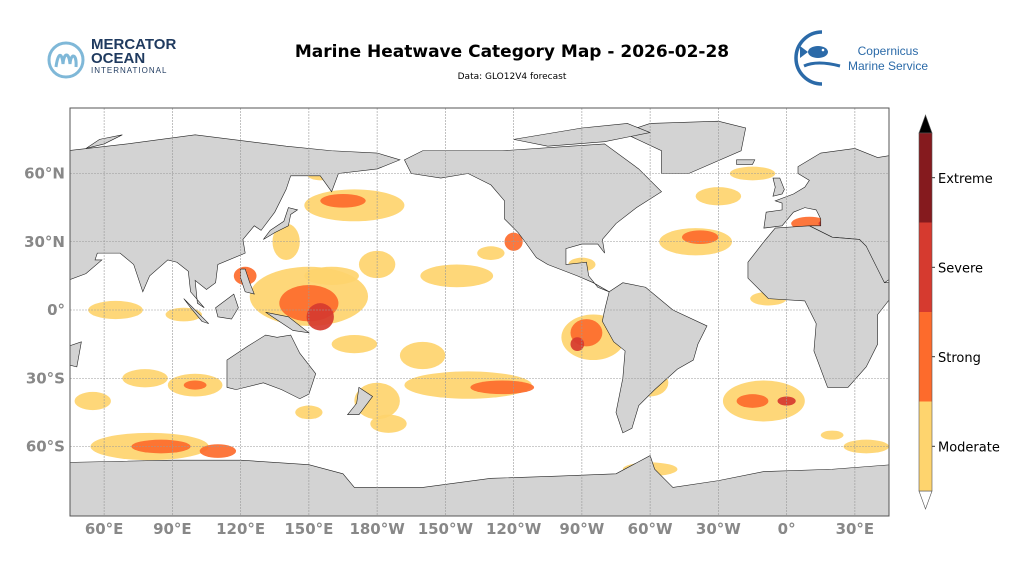 This screenshot has height=561, width=1024. I want to click on colorbar-label: Strong, so click(959, 358).